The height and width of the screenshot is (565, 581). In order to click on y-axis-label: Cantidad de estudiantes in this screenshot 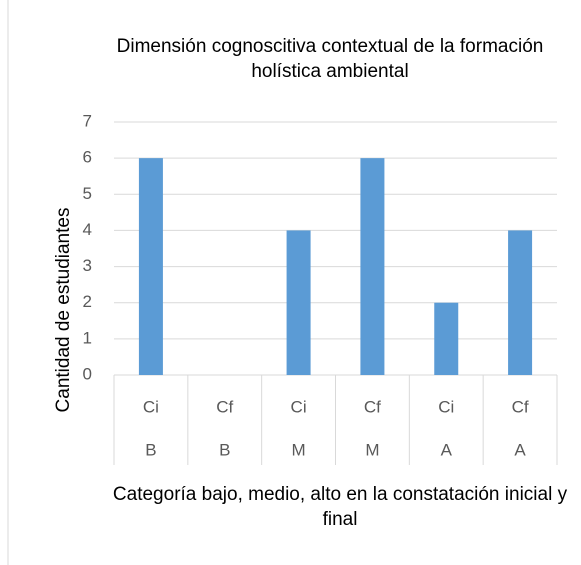, I will do `click(63, 310)`.